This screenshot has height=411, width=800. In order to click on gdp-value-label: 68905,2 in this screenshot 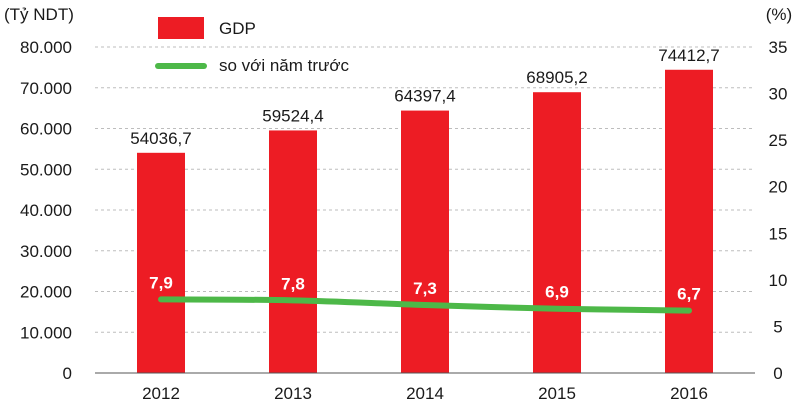, I will do `click(556, 77)`.